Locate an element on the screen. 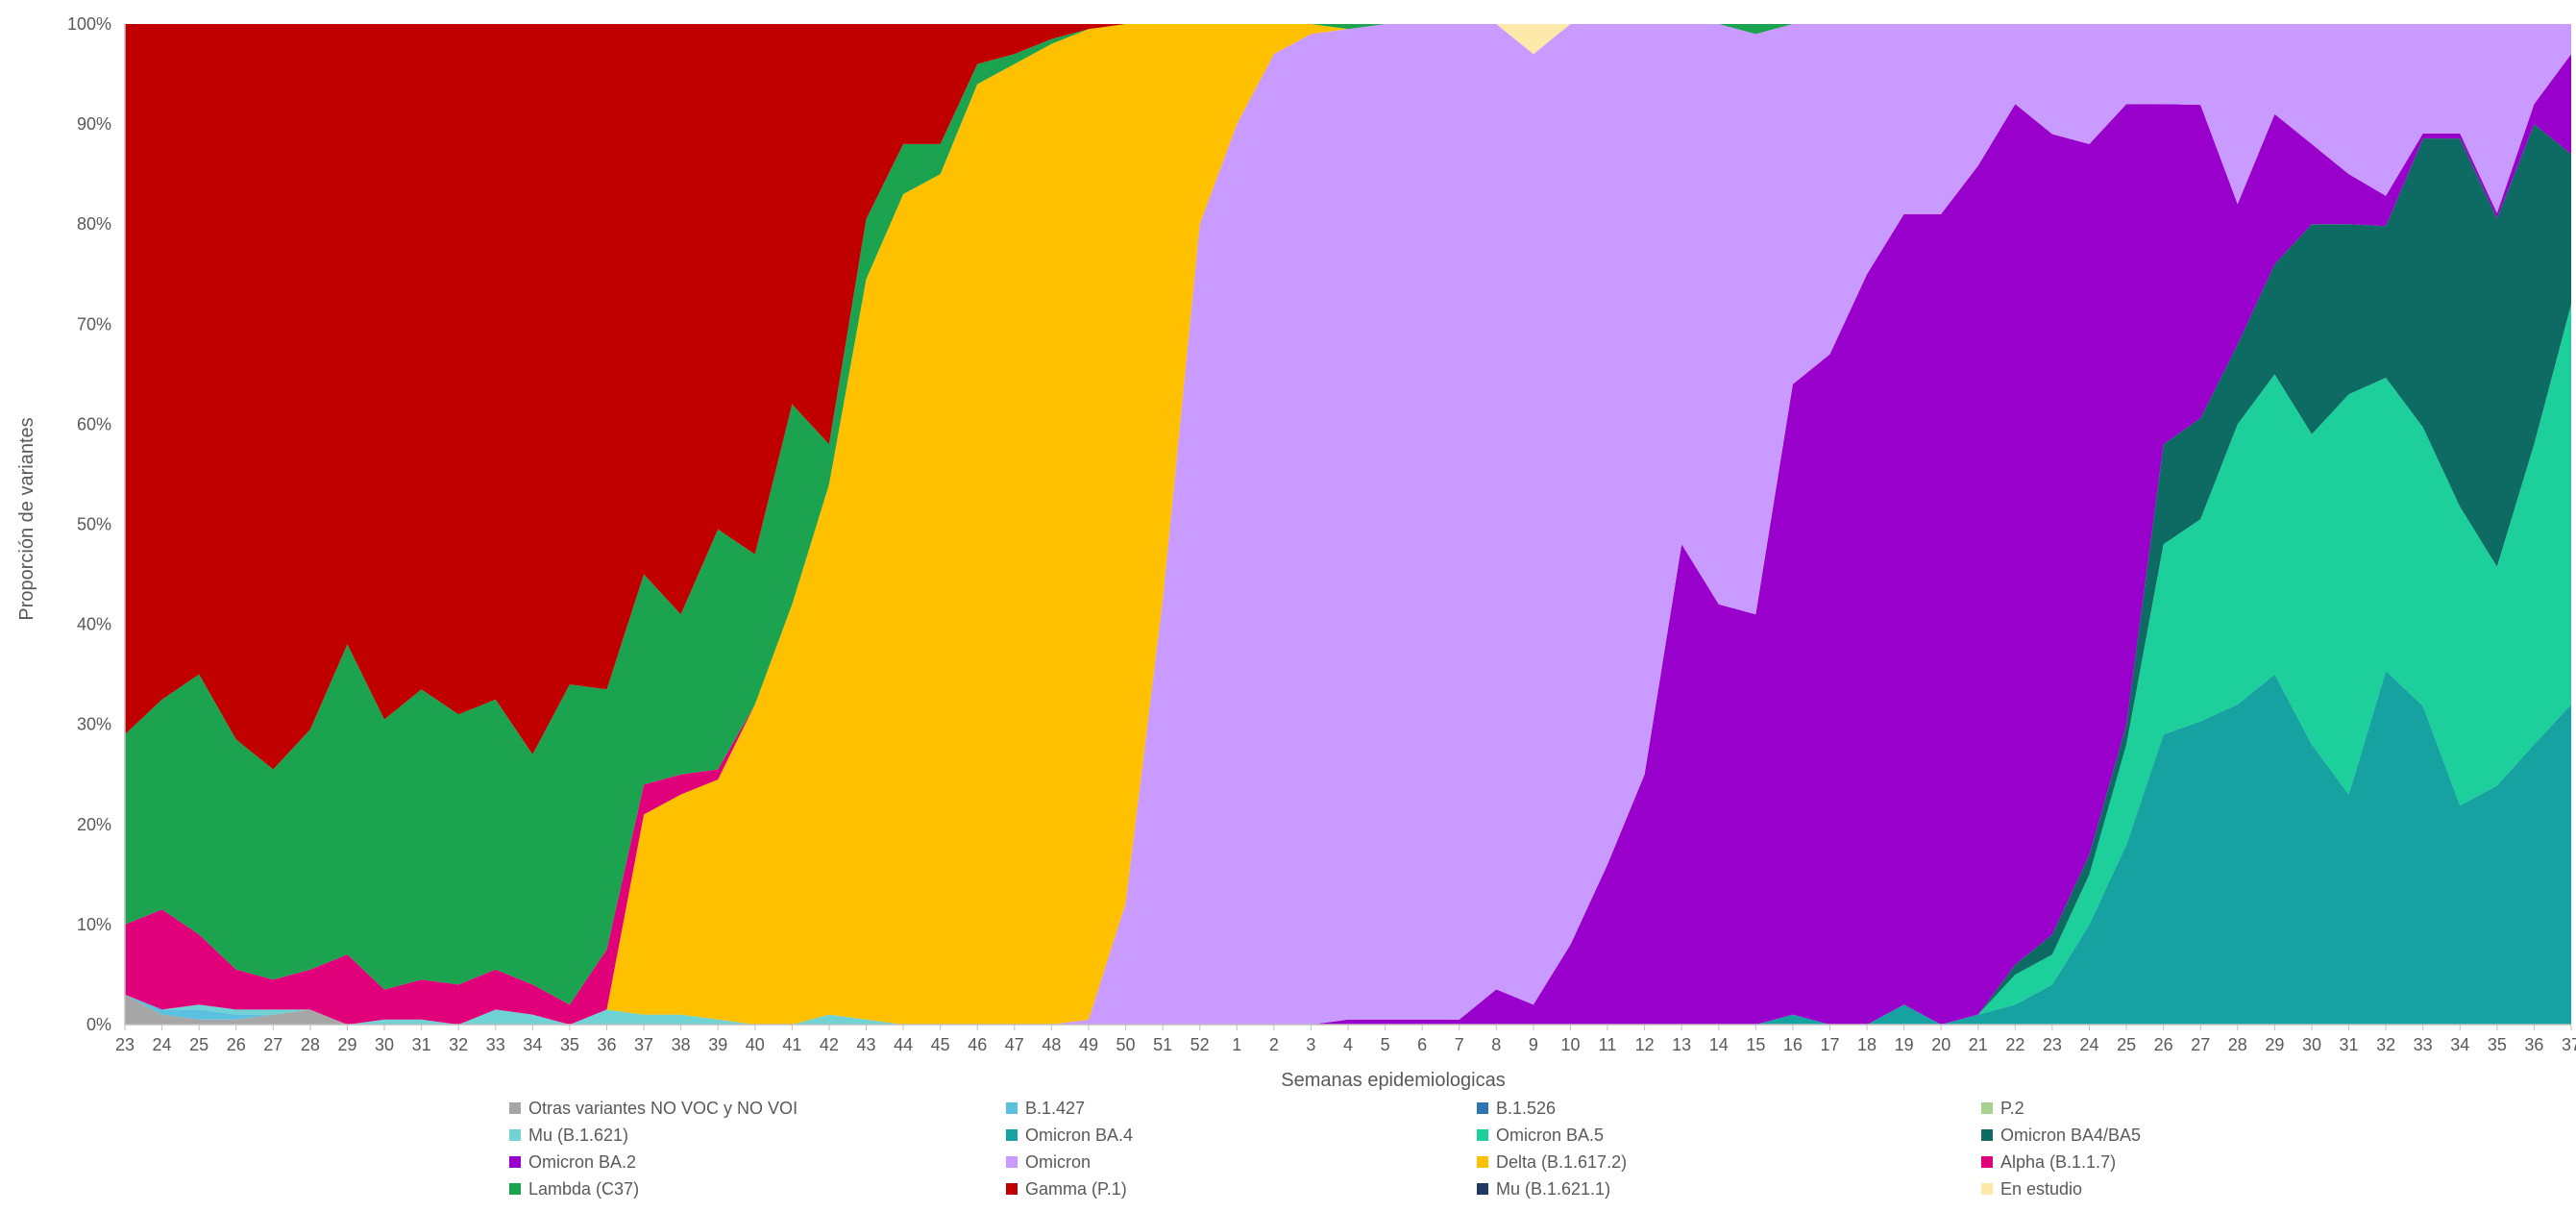 This screenshot has width=2576, height=1212. legend-label: P.2 is located at coordinates (2012, 1108).